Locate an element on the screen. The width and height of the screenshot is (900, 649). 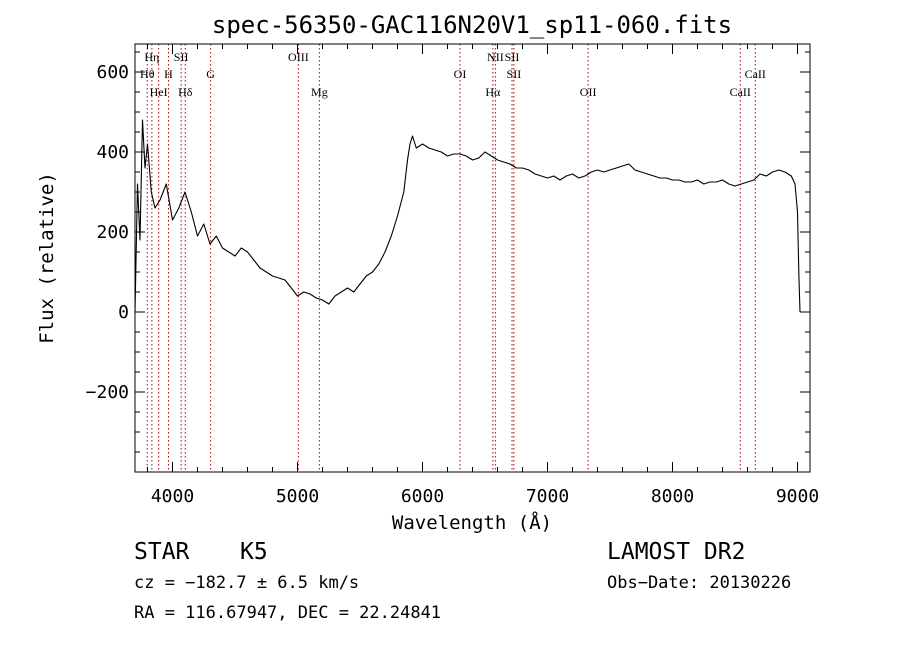
x-tick-label-1: 5000 is located at coordinates (297, 496).